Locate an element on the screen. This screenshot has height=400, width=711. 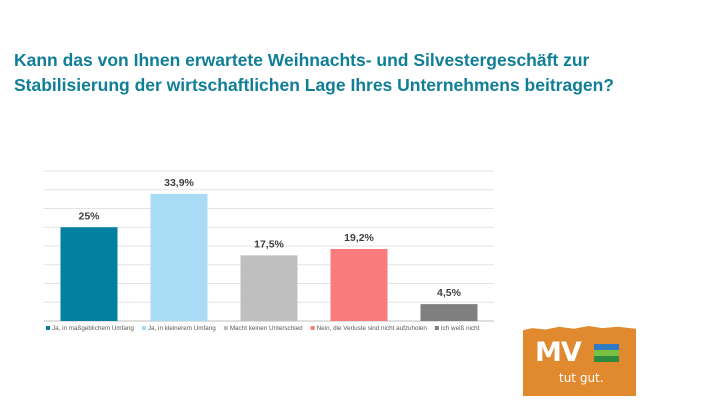
legend-item-1: Ja, in maßgeblichem Umfang is located at coordinates (90, 328).